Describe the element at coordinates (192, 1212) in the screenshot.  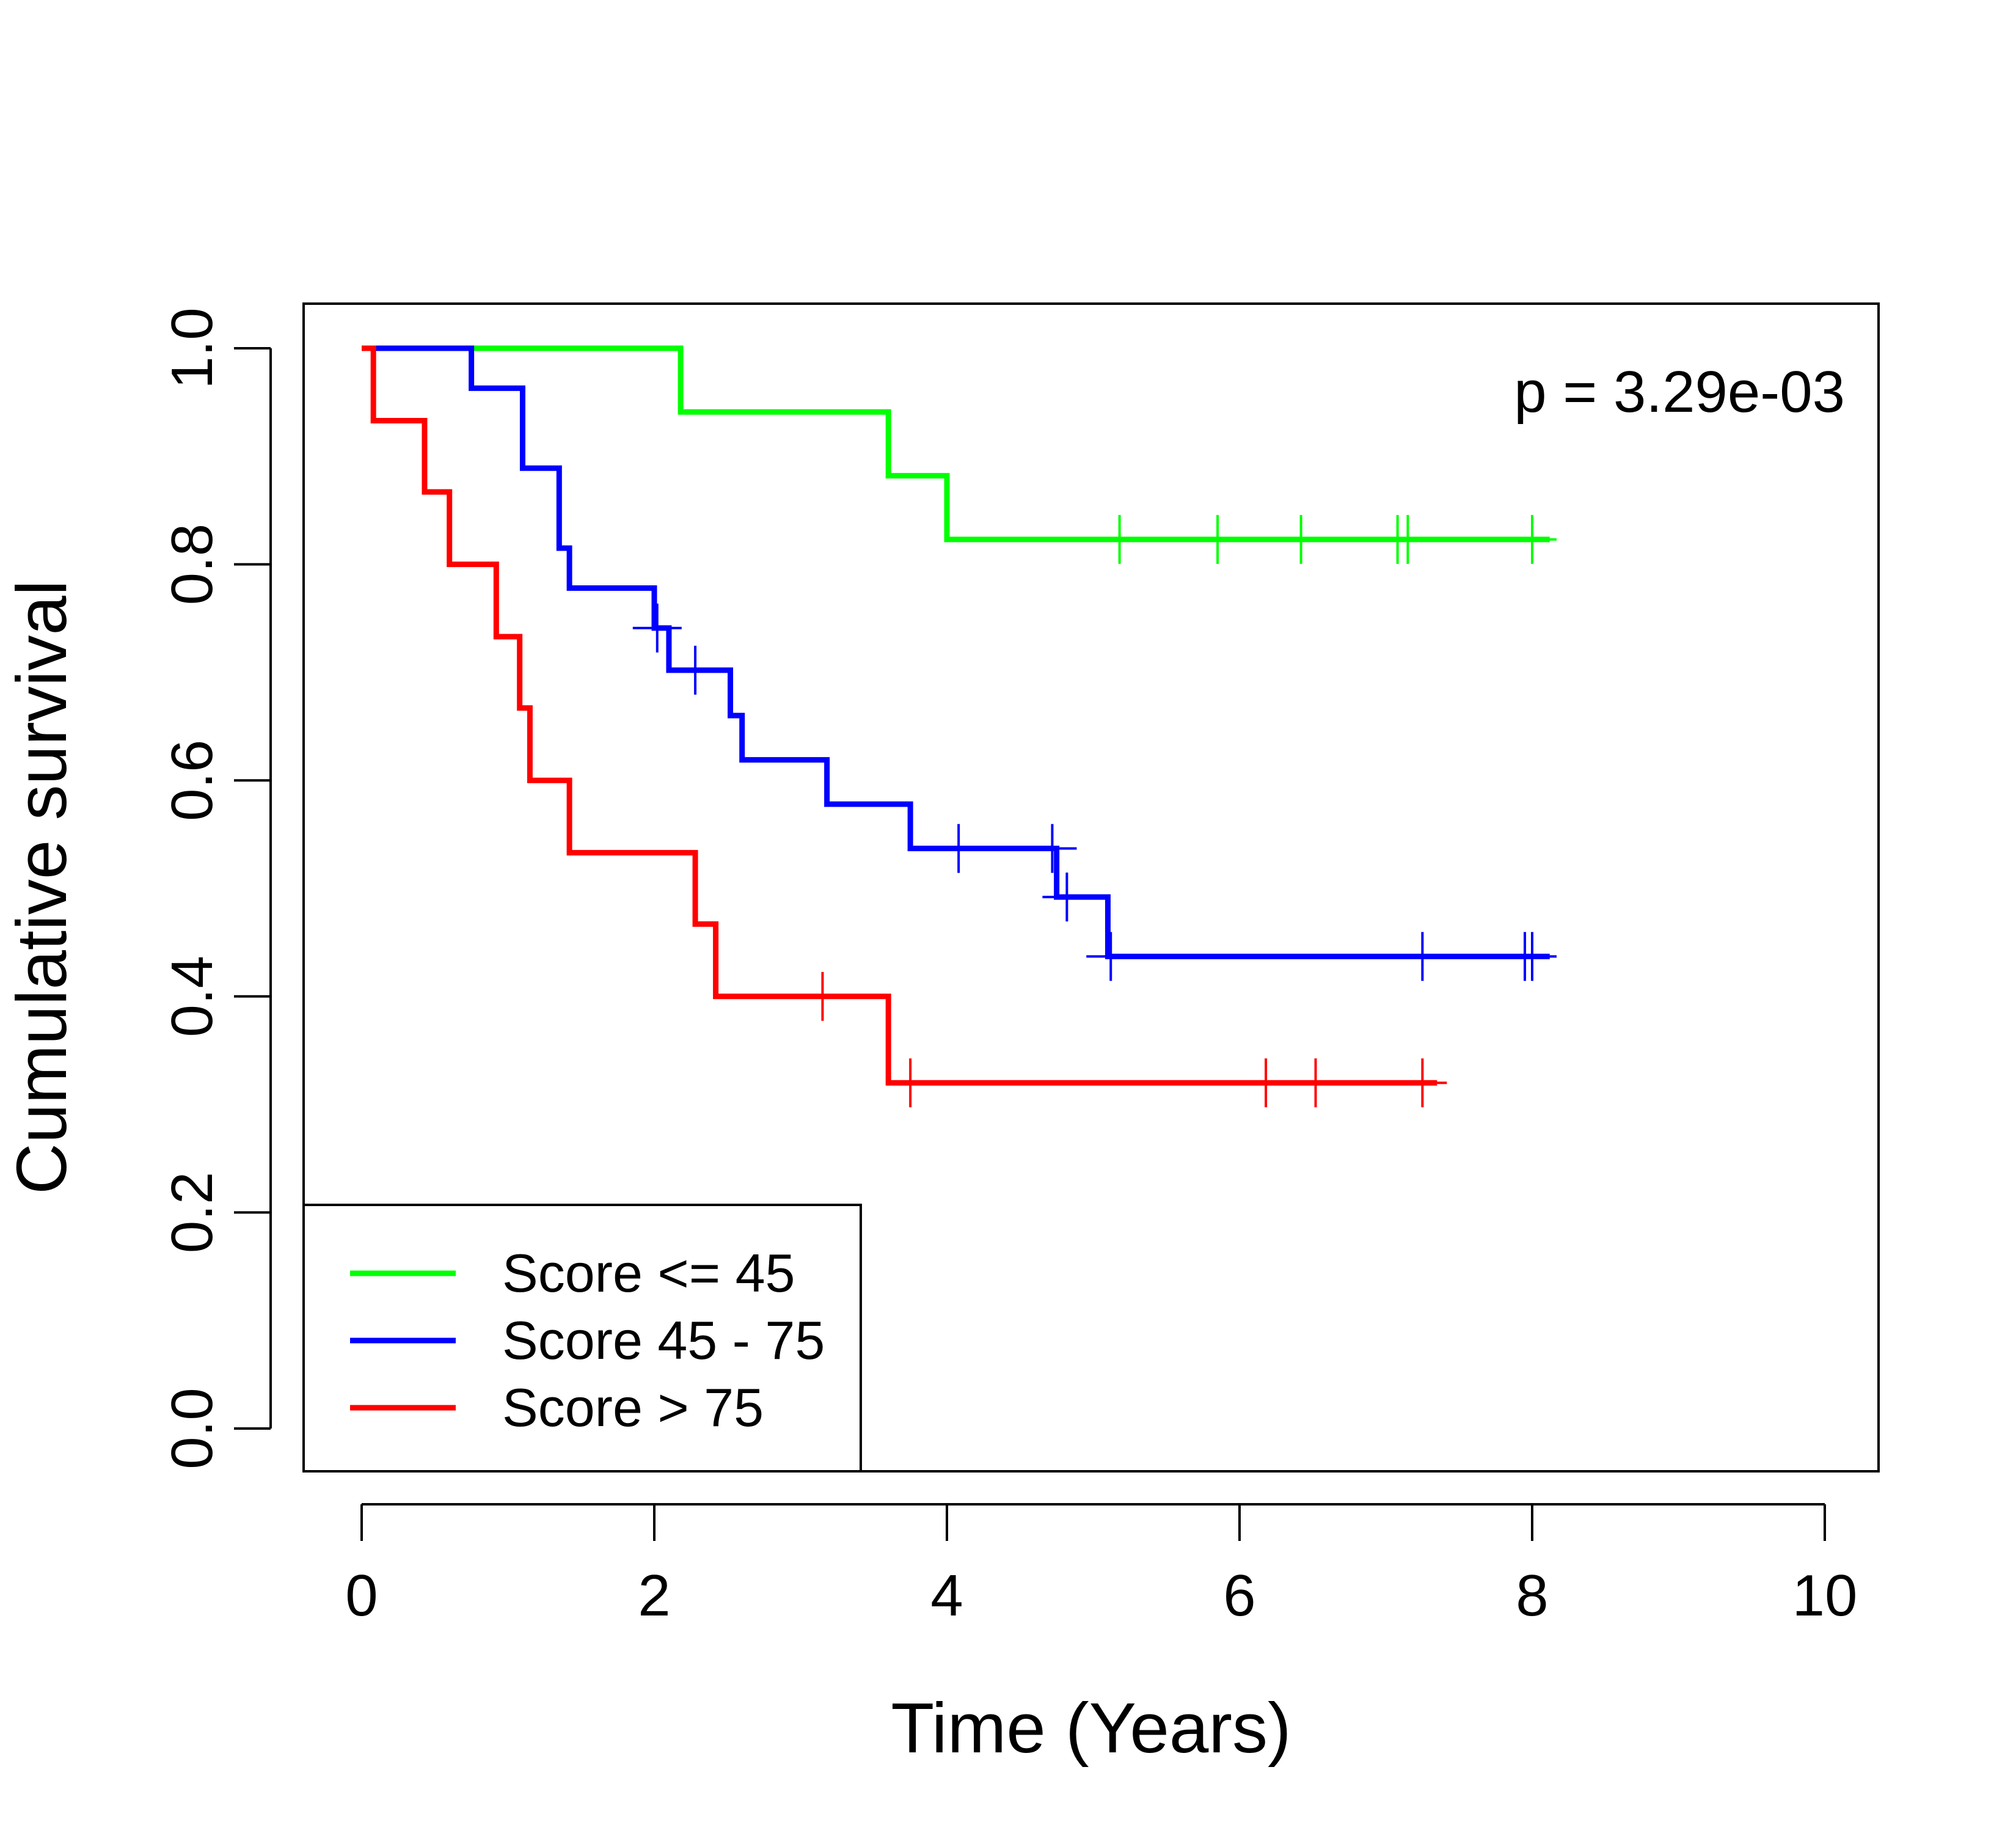
I see `y-tick-label: 0.2` at that location.